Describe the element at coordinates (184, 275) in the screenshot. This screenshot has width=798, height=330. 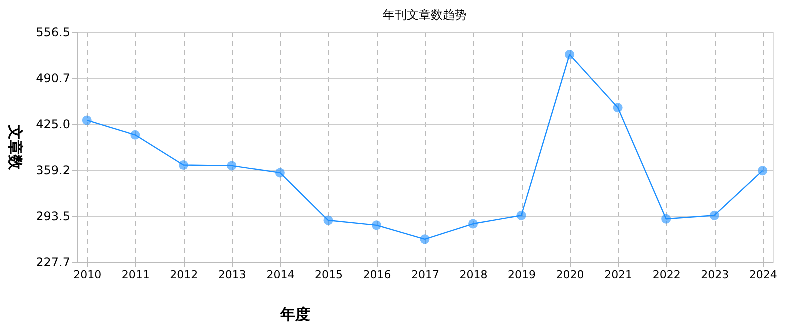
I see `x-tick-label: 2012` at that location.